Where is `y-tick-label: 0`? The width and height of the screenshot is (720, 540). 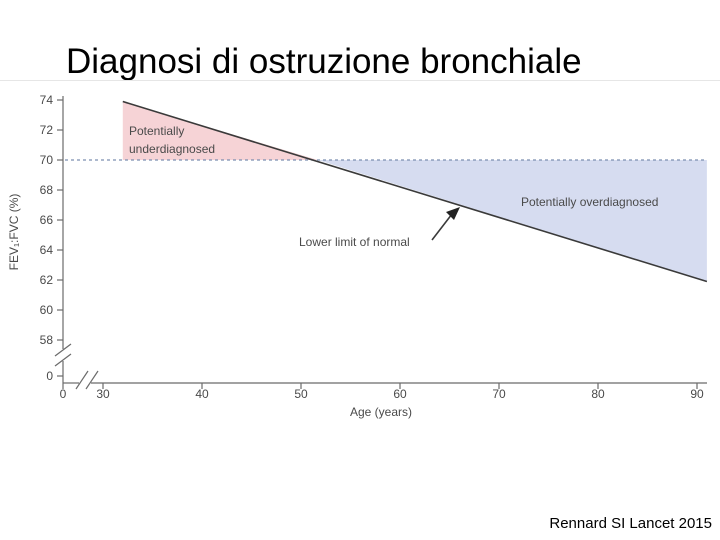 y-tick-label: 0 is located at coordinates (49, 376).